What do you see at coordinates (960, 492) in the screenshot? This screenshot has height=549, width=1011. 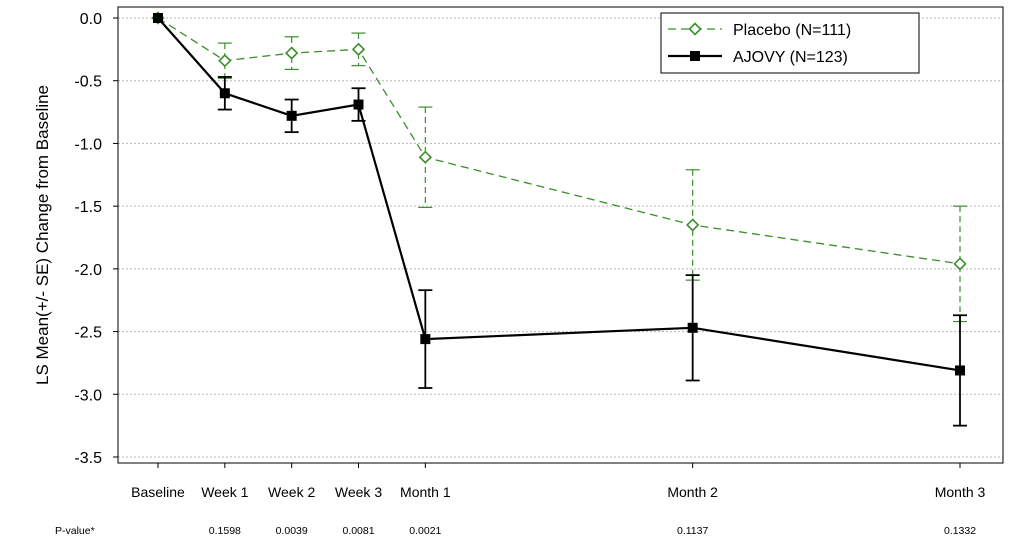 I see `x-tick-label: Month 3` at bounding box center [960, 492].